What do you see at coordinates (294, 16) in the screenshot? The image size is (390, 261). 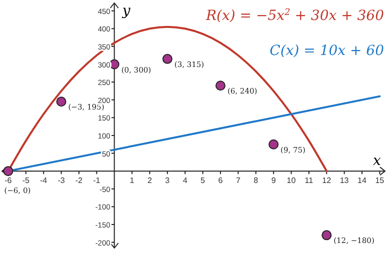 I see `series-label: R(x) = −5x$^{2}$ + 30x + 360` at bounding box center [294, 16].